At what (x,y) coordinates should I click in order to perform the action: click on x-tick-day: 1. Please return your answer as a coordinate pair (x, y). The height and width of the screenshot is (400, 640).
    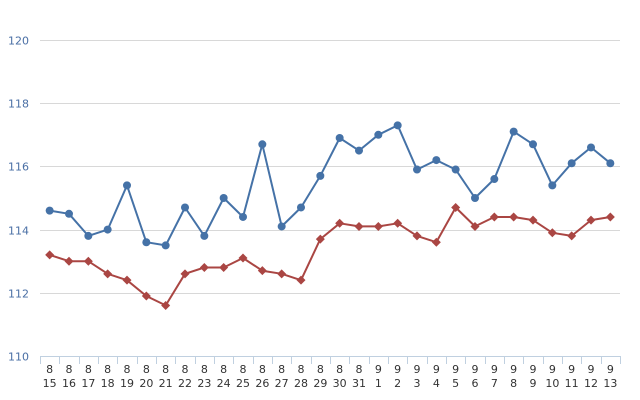
    Looking at the image, I should click on (378, 383).